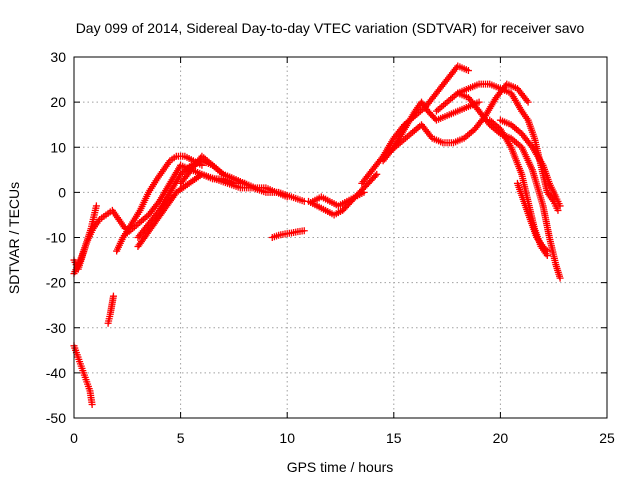  What do you see at coordinates (56, 238) in the screenshot?
I see `y-tick-label: -10` at bounding box center [56, 238].